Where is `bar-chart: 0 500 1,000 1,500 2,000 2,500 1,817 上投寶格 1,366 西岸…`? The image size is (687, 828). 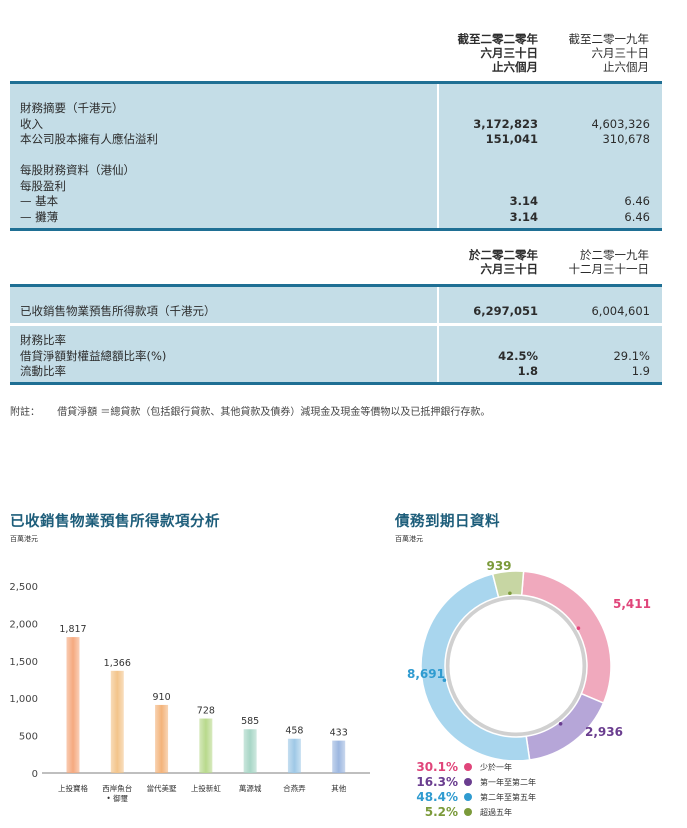
bar-chart: 0 500 1,000 1,500 2,000 2,500 1,817 上投寶格 1,366 西岸… is located at coordinates (189, 692).